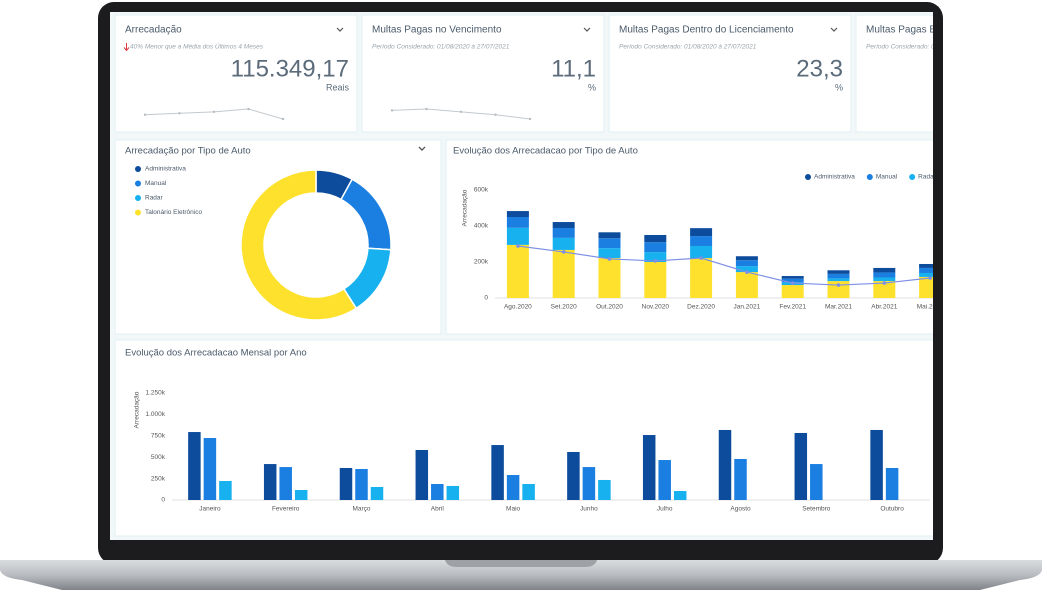 This screenshot has height=598, width=1042. I want to click on x-tick-label: Fevereiro, so click(286, 509).